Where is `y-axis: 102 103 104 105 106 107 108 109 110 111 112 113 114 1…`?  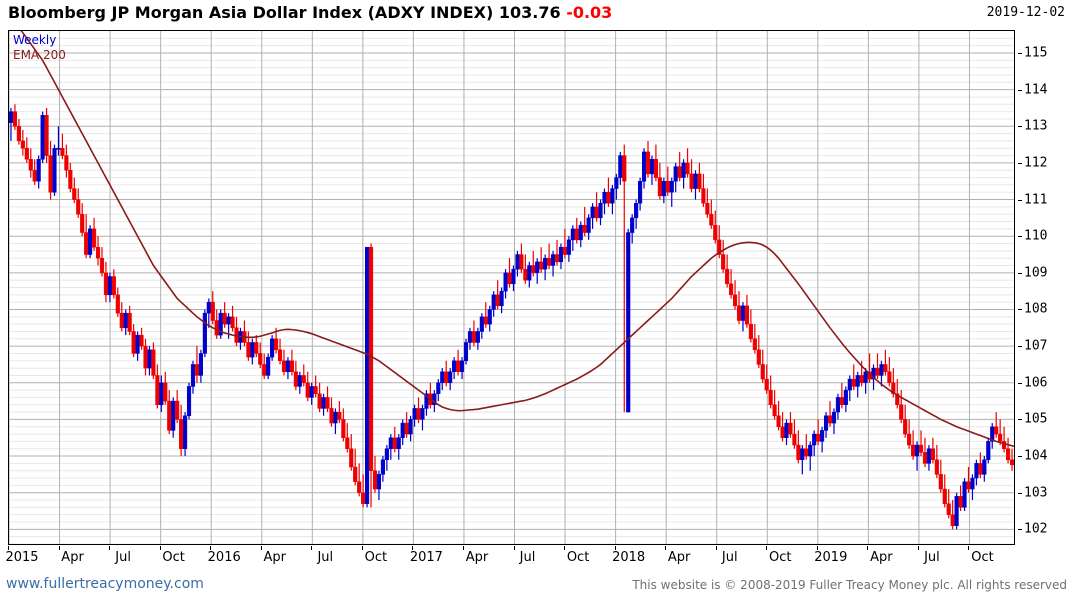 y-axis: 102 103 104 105 106 107 108 109 110 111 112 113 114 1… is located at coordinates (1045, 288).